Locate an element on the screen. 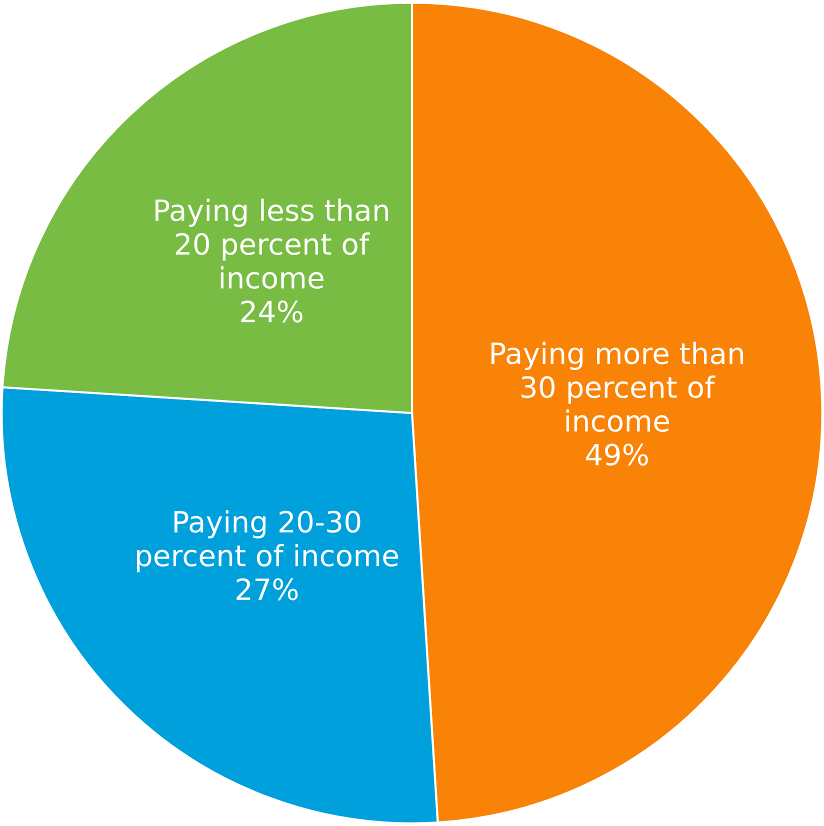  slice-label: Paying 20-30 percent of income is located at coordinates (267, 541).